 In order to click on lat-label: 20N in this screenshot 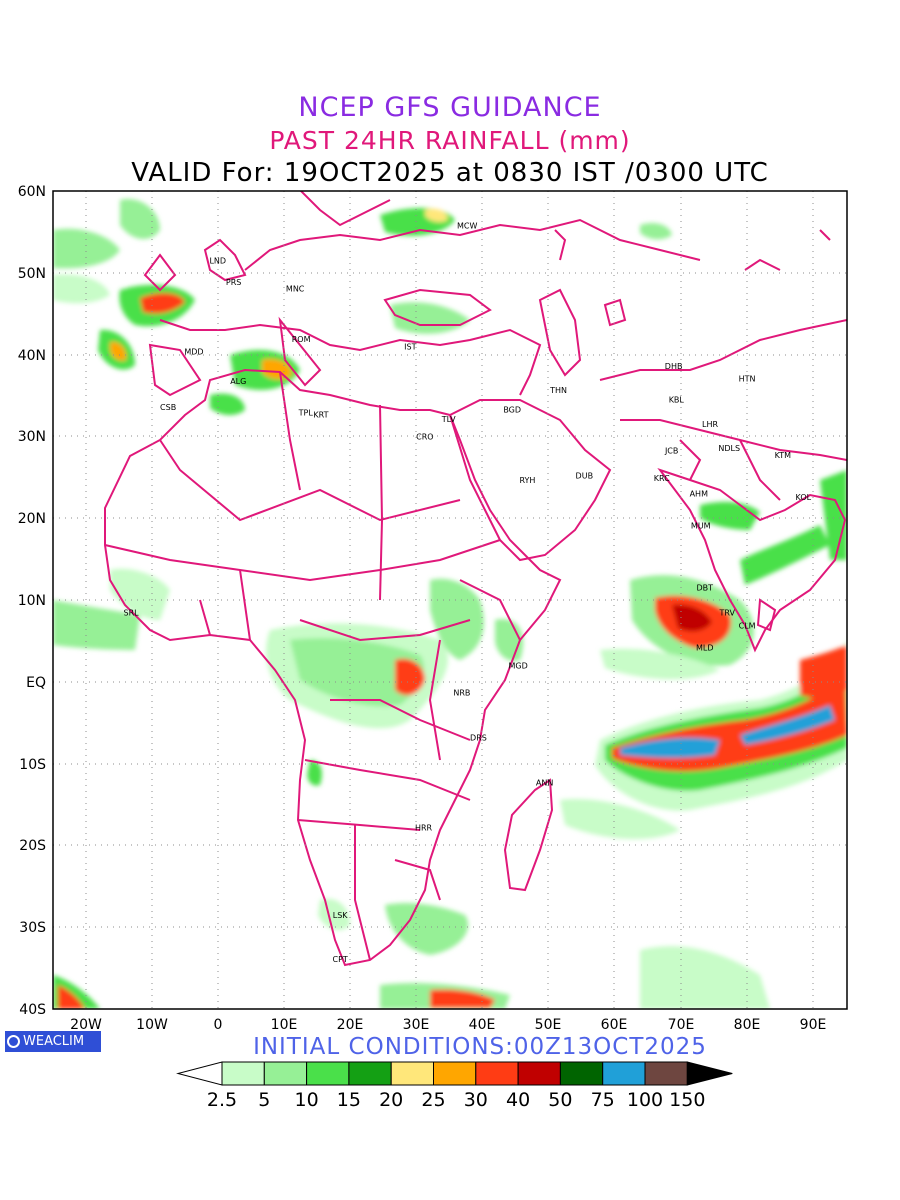, I will do `click(32, 519)`.